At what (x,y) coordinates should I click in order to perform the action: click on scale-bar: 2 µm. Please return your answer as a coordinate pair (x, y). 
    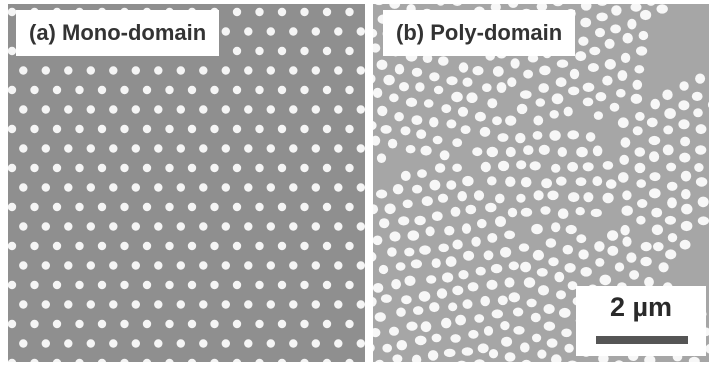
    Looking at the image, I should click on (641, 321).